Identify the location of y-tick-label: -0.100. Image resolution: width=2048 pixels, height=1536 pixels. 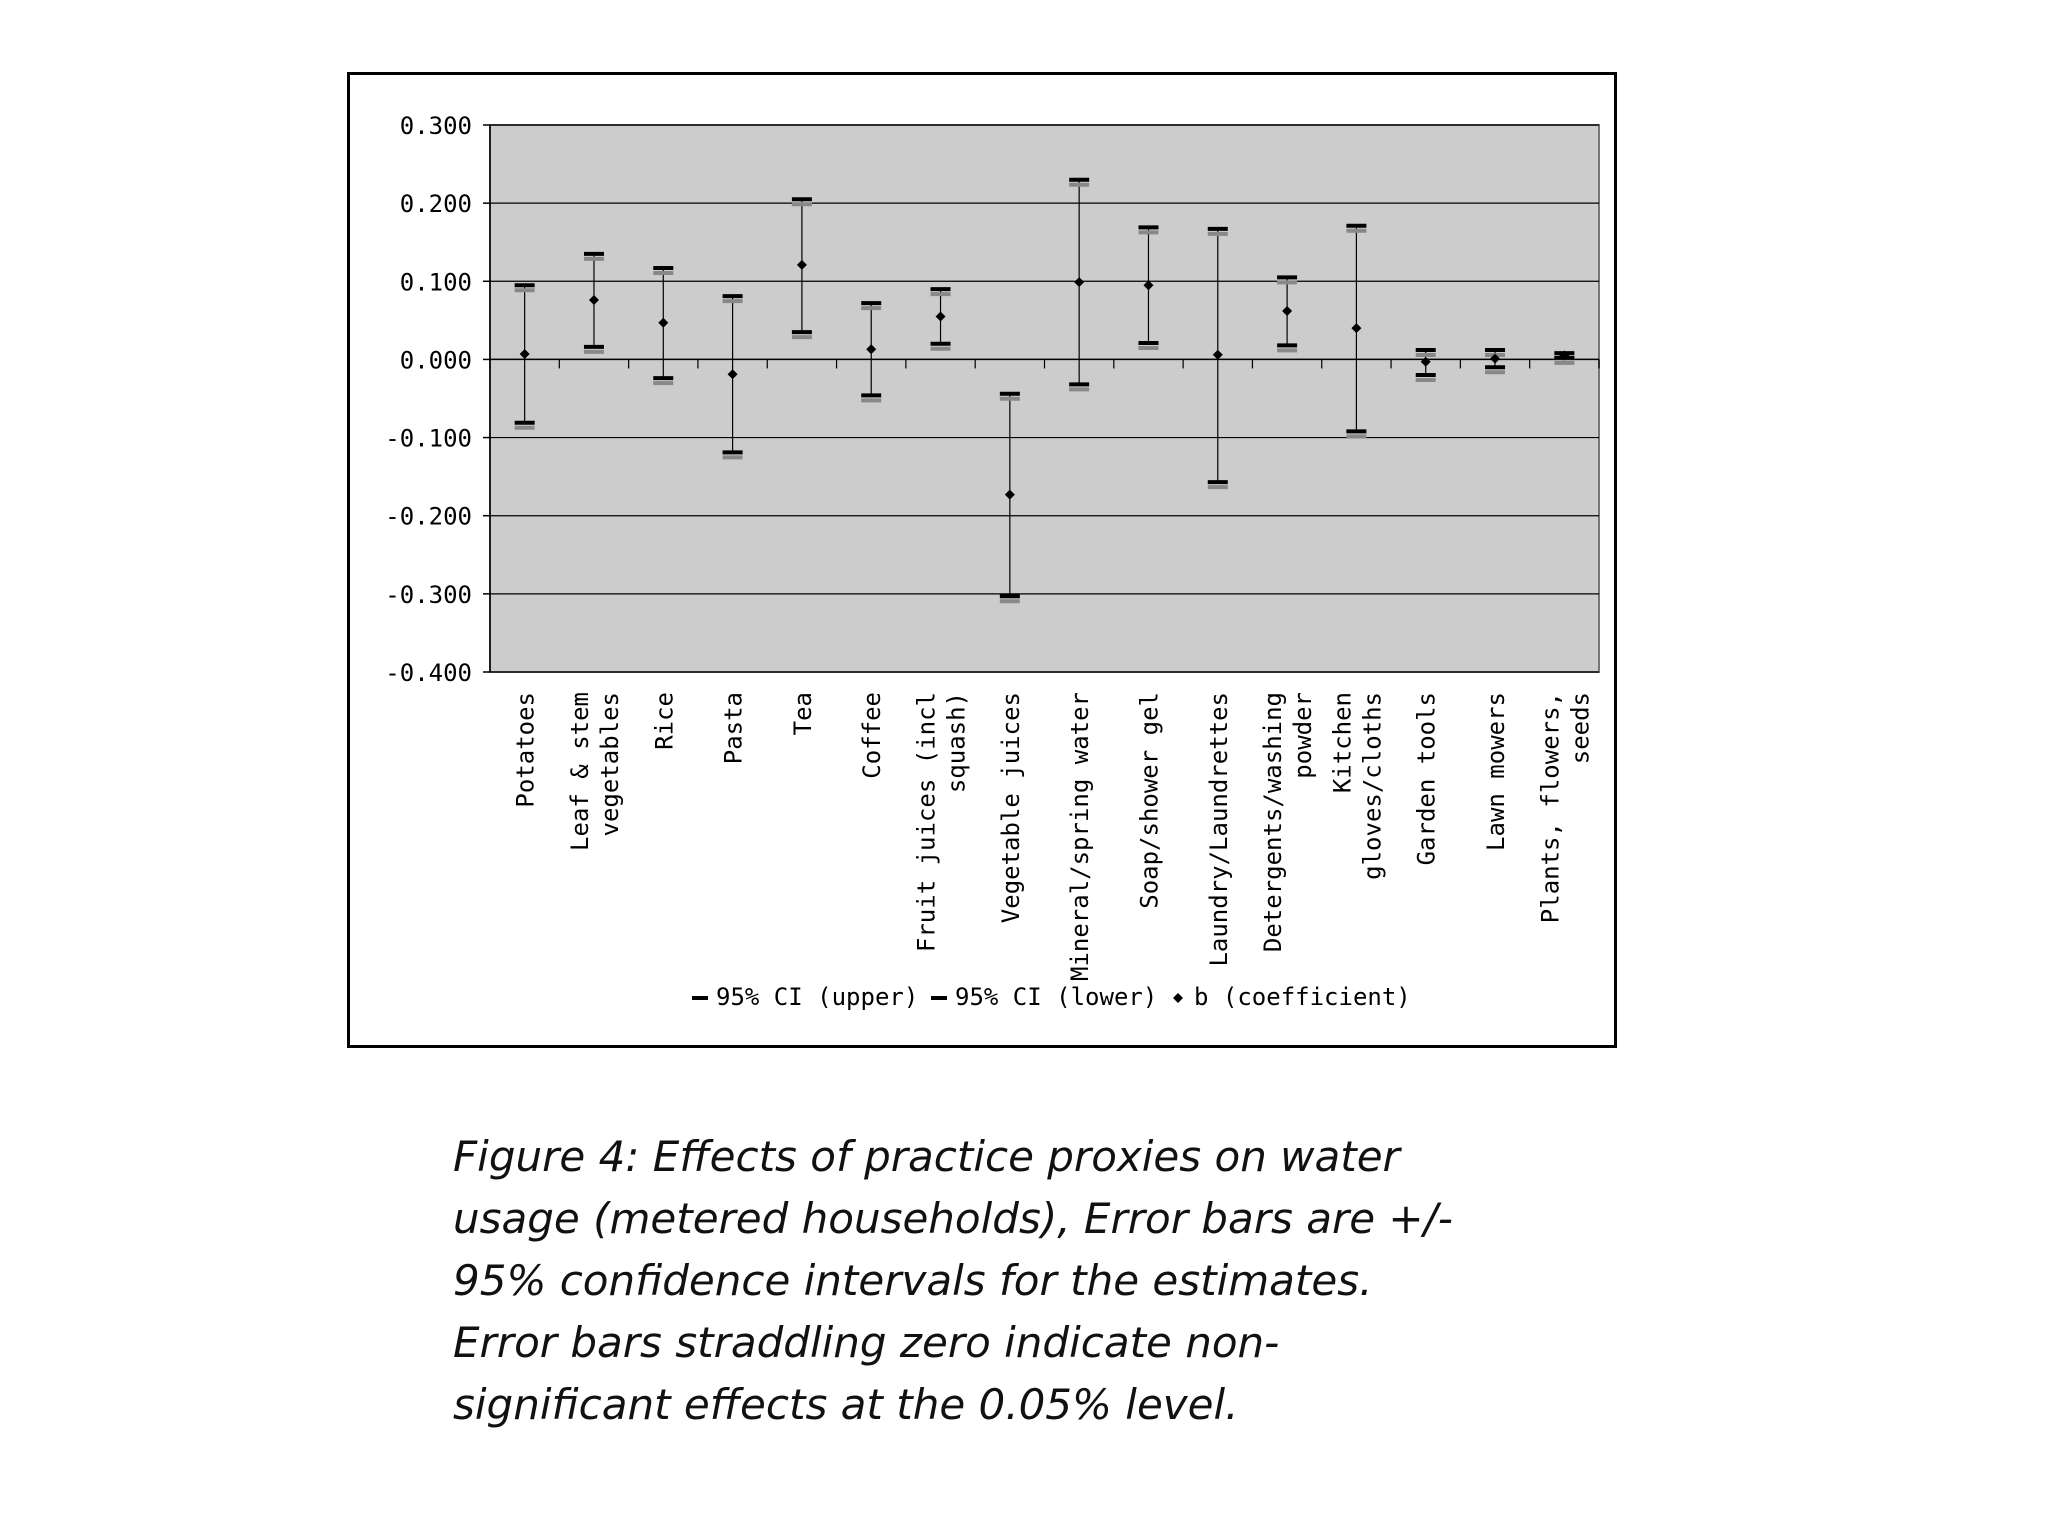
(428, 439).